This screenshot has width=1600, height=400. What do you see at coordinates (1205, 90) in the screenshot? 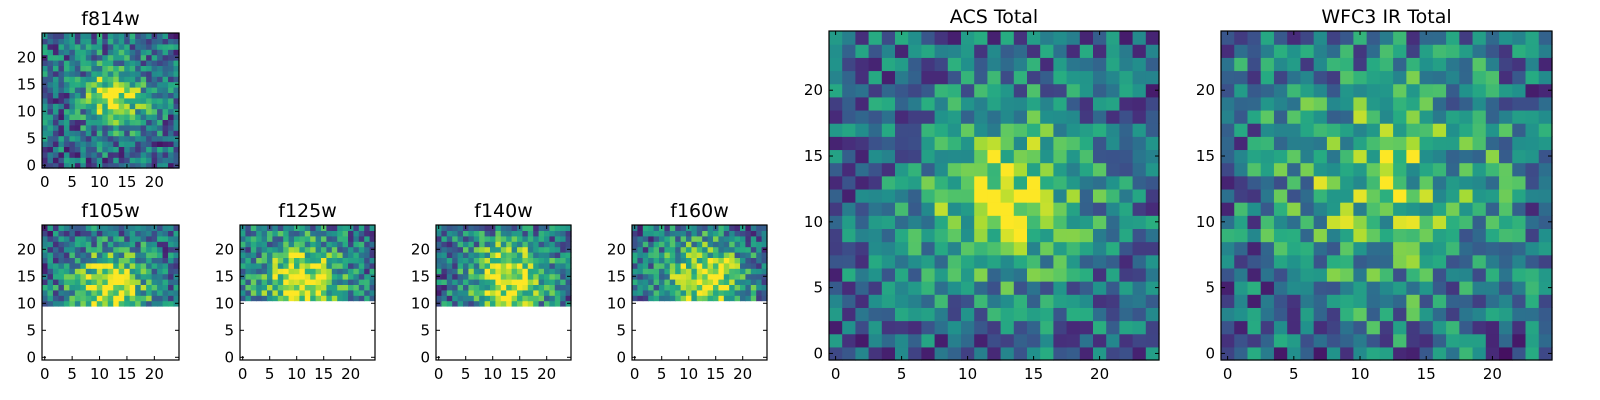
I see `y-tick-label: 20` at bounding box center [1205, 90].